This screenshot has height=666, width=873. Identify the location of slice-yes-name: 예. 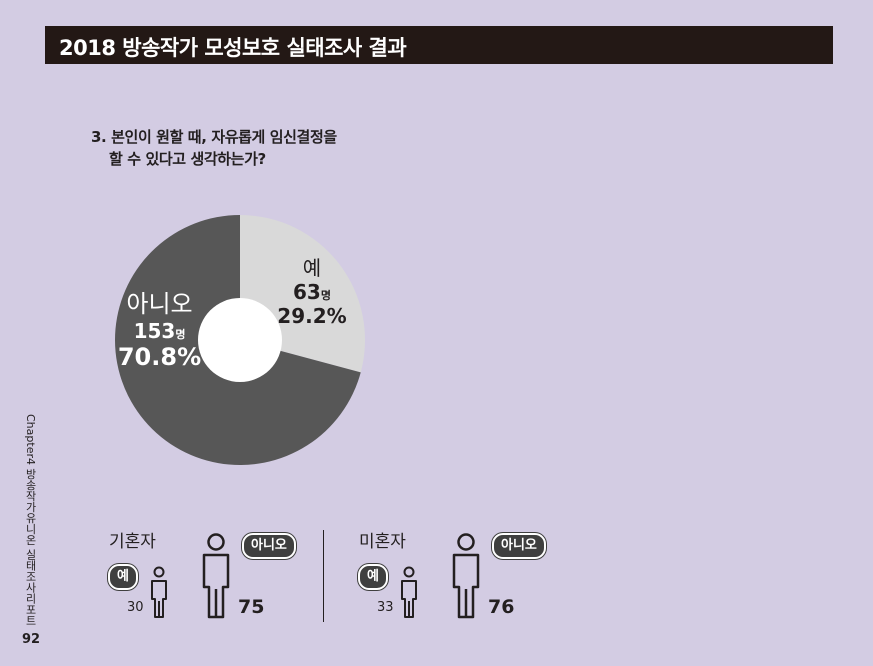
(312, 268).